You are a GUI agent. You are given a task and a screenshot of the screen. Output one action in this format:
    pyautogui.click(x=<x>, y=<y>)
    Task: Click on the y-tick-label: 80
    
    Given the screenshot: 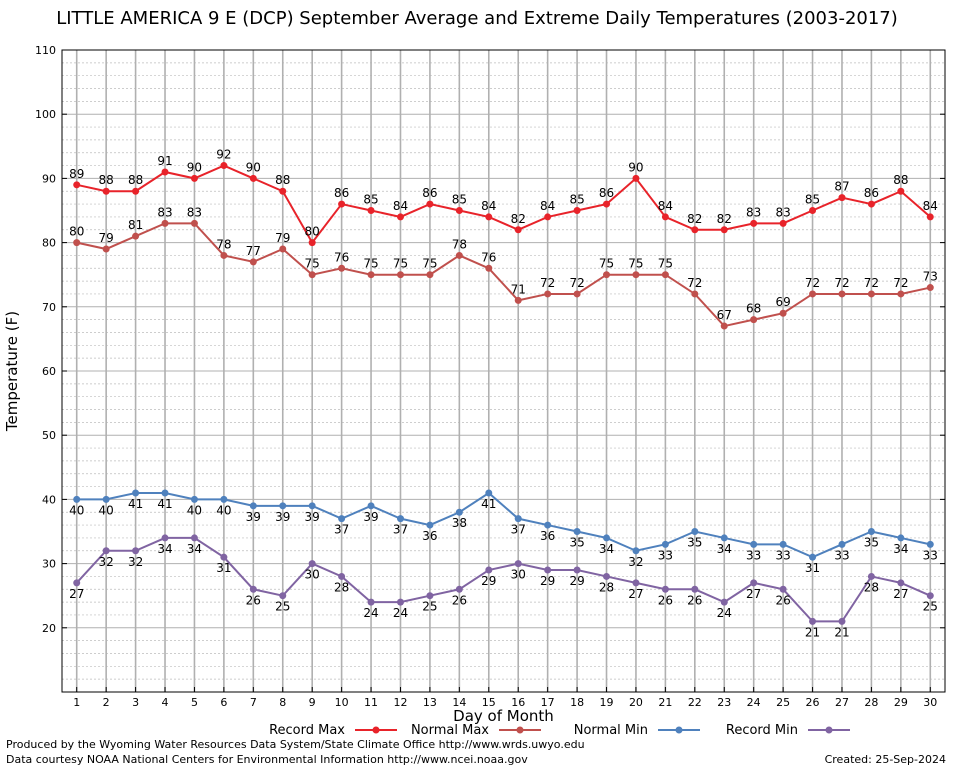 What is the action you would take?
    pyautogui.click(x=49, y=243)
    